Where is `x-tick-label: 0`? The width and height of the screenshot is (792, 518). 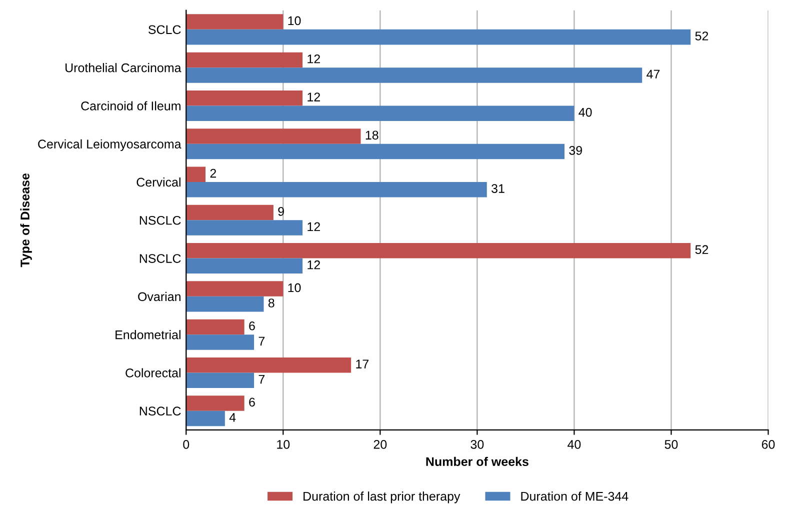
x-tick-label: 0 is located at coordinates (186, 444).